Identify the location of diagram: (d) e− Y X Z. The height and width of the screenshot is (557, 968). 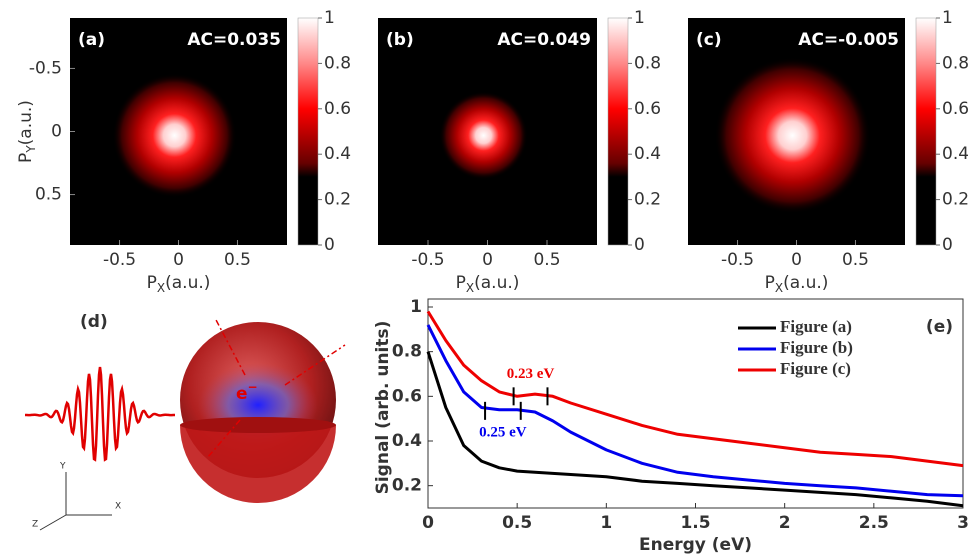
(185, 421).